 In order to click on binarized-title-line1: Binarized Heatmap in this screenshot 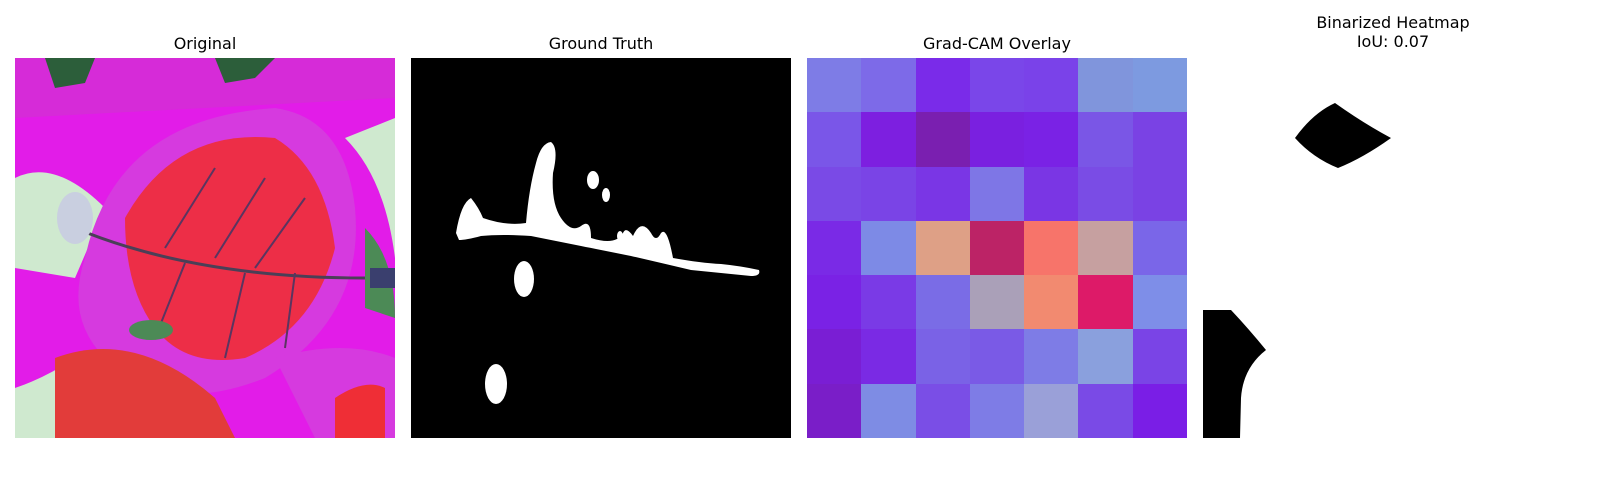, I will do `click(1393, 22)`.